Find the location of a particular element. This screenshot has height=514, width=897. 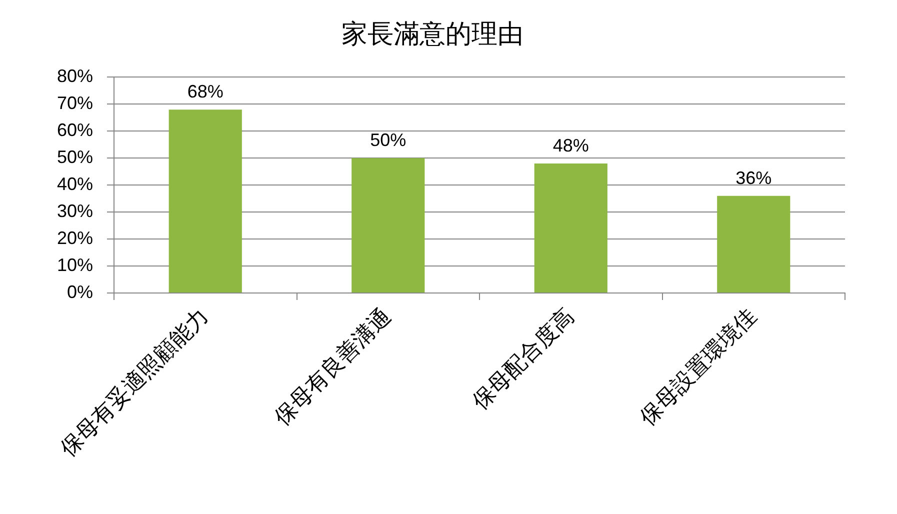

y-tick-label: 70% is located at coordinates (74, 103).